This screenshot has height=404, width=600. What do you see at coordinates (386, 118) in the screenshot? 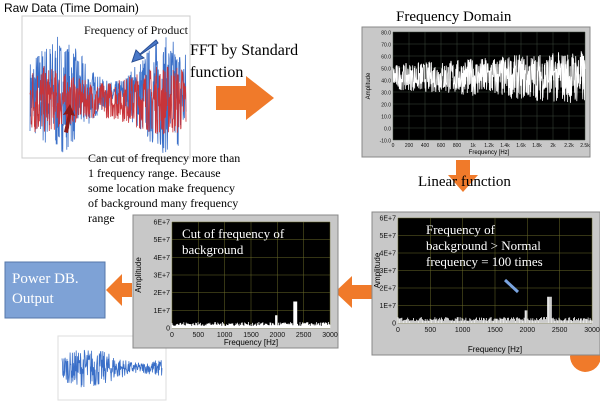
I see `y-tick-label: 10.0` at bounding box center [386, 118].